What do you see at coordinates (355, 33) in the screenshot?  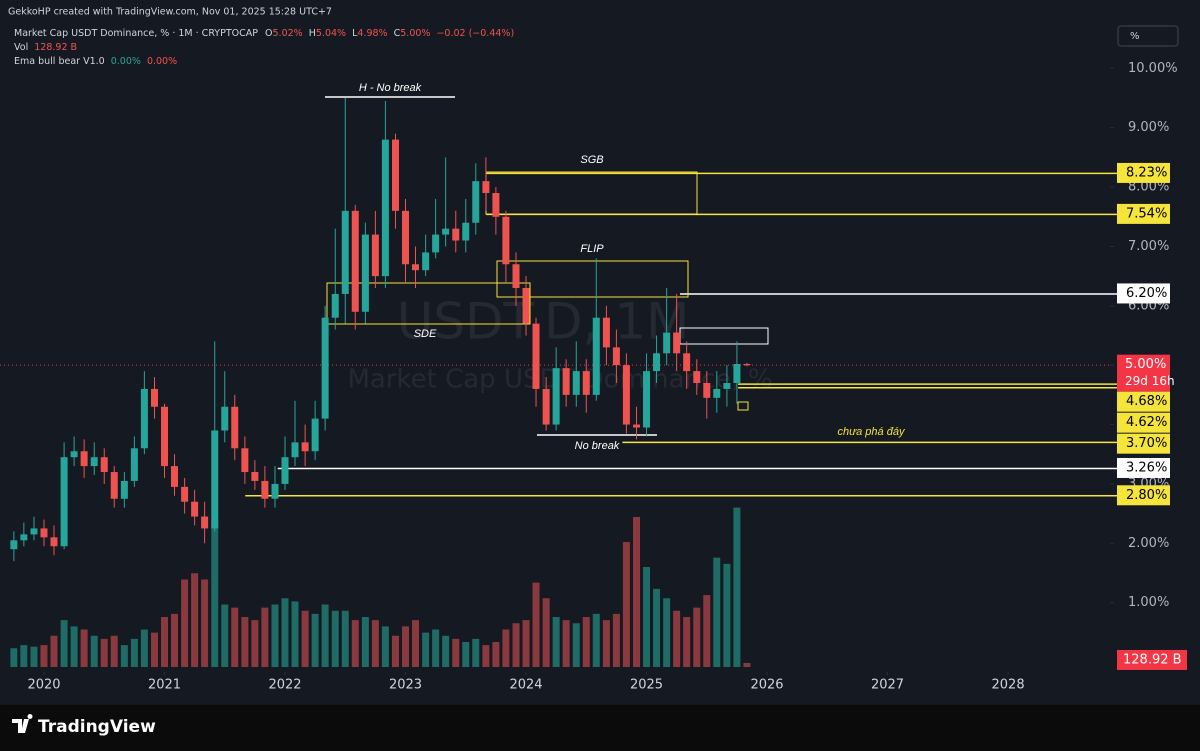 I see `ohlc-key: L` at bounding box center [355, 33].